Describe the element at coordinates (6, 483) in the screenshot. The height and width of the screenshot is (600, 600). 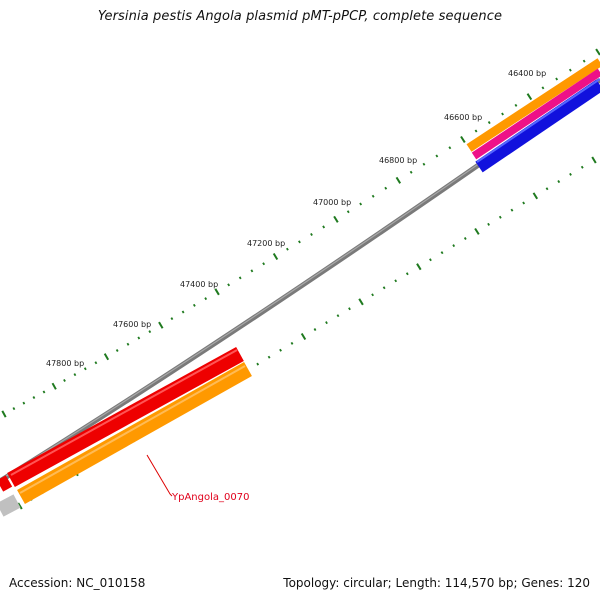
I see `gene-red-left-stub` at that location.